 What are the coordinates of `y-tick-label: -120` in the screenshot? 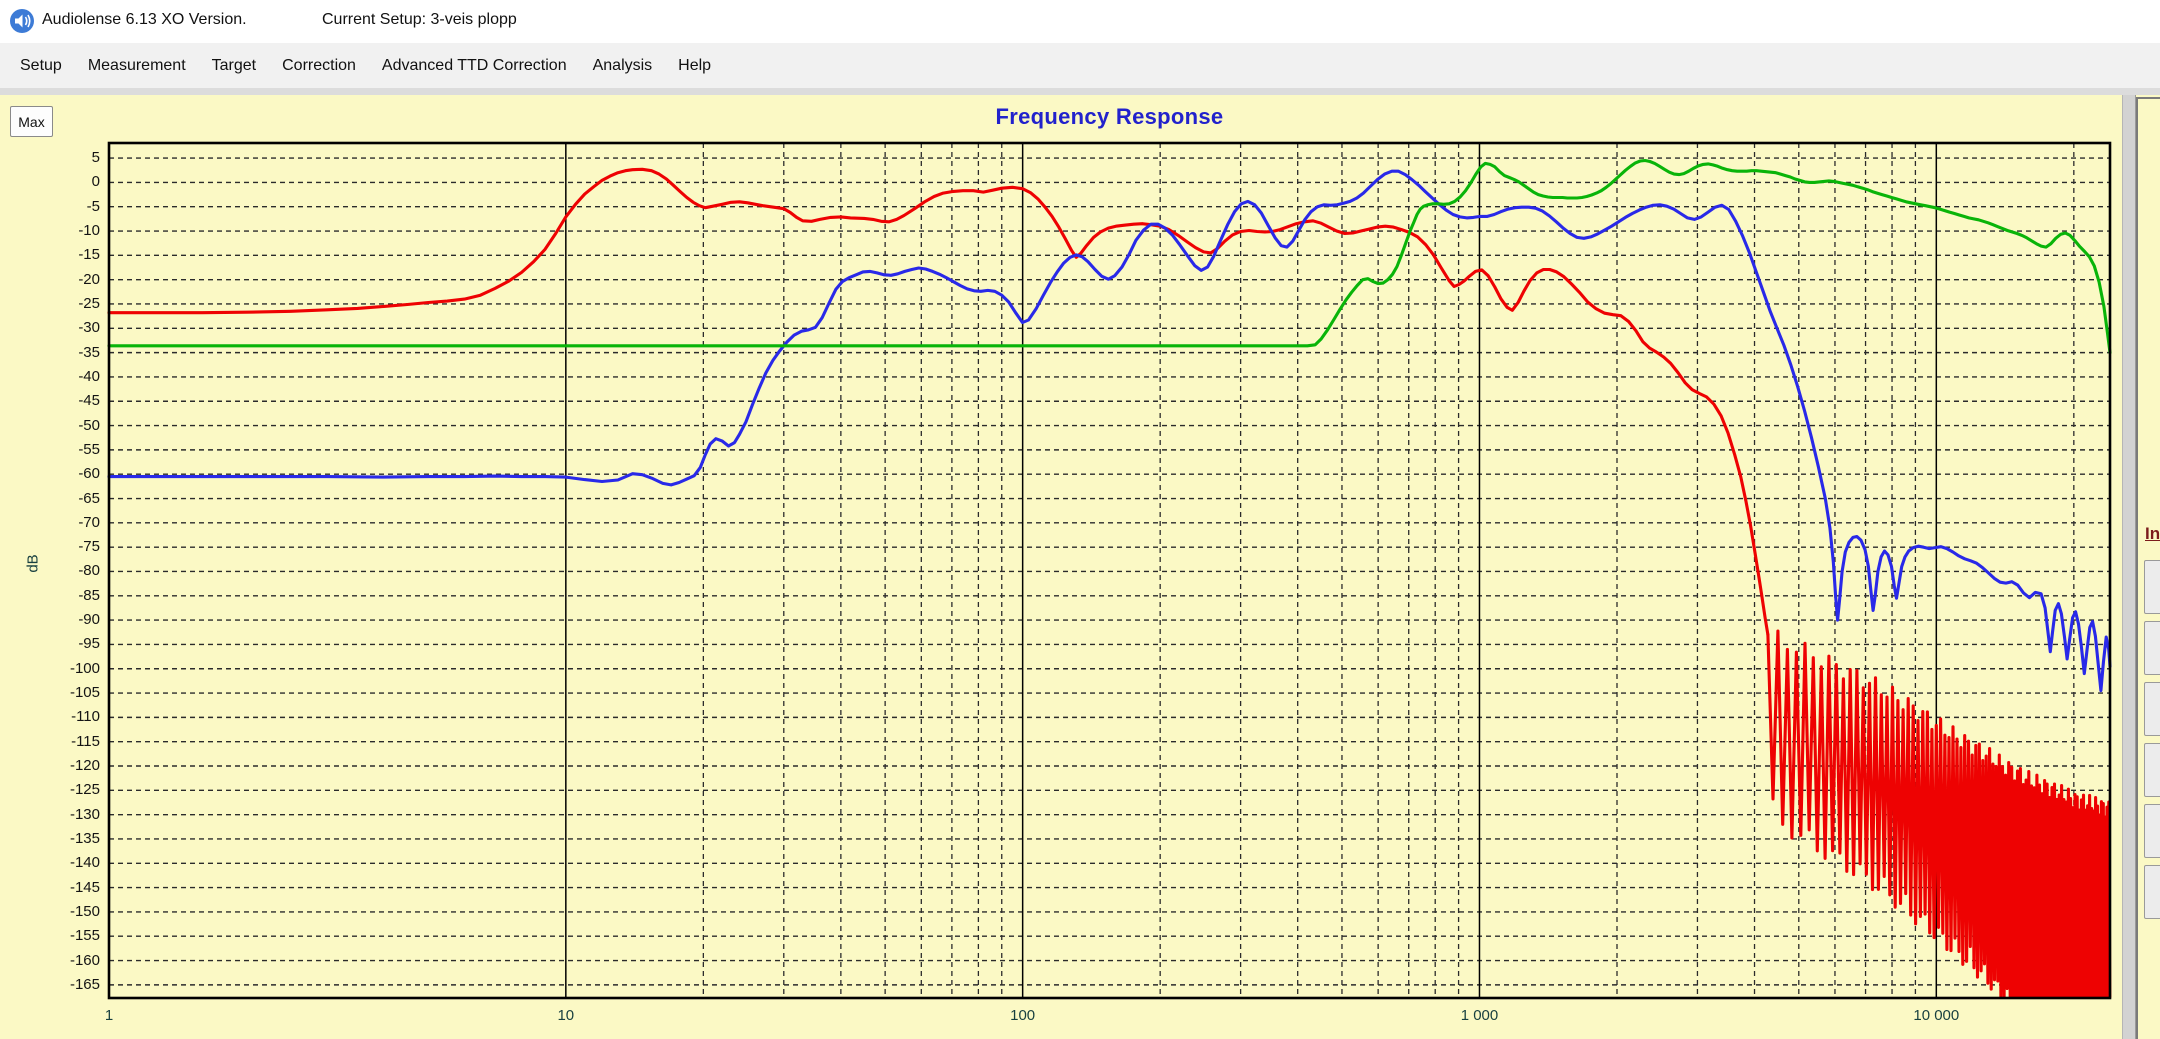 It's located at (84, 765).